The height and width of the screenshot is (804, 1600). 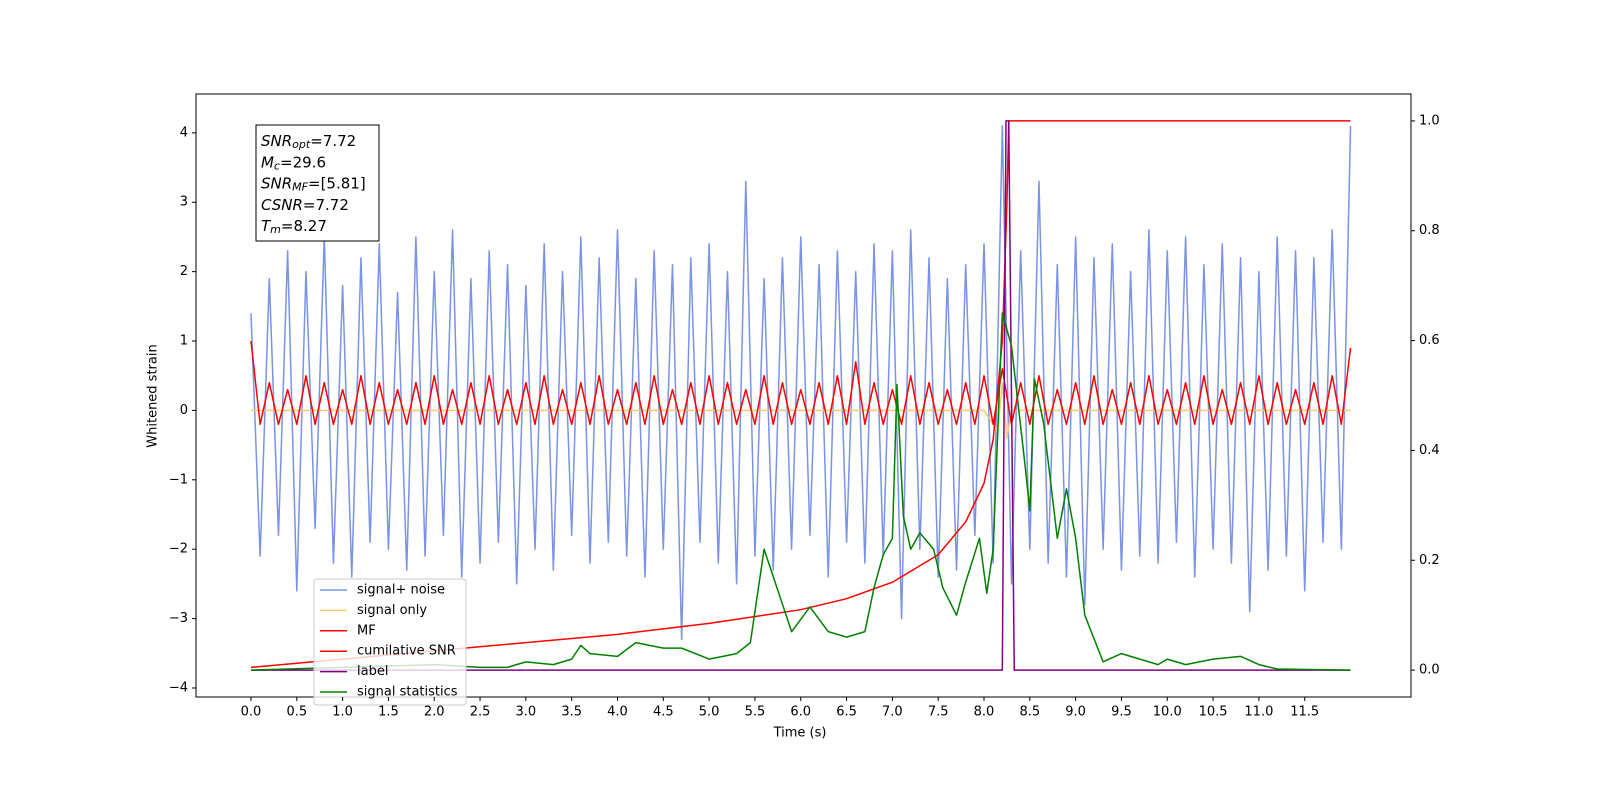 What do you see at coordinates (617, 712) in the screenshot?
I see `x-tick-label: 4.0` at bounding box center [617, 712].